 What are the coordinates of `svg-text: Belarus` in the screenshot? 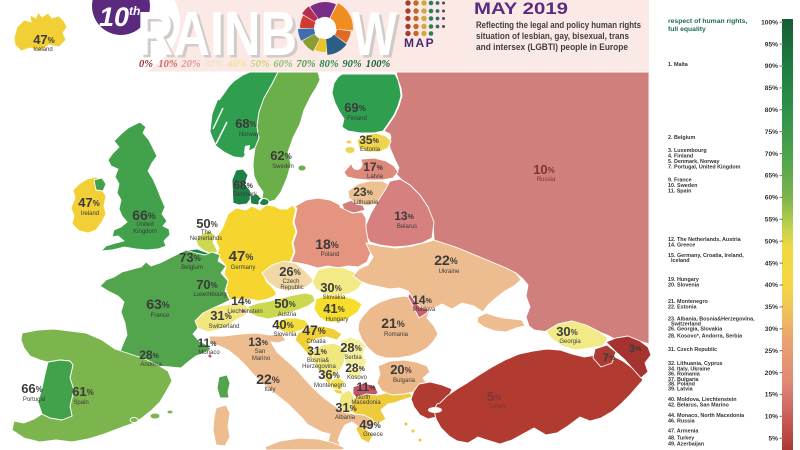 It's located at (407, 227).